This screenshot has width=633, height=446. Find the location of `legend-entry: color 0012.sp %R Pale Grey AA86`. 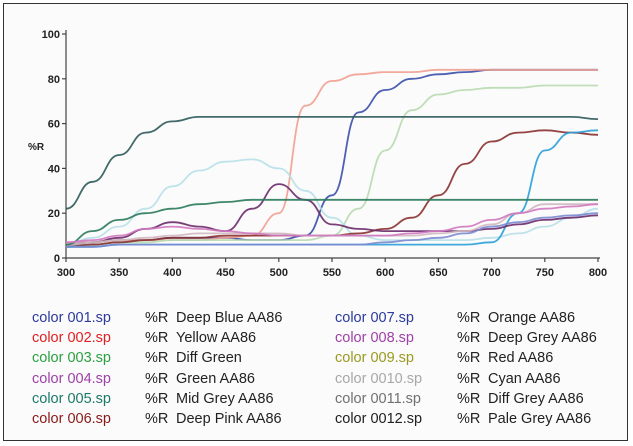

legend-entry: color 0012.sp %R Pale Grey AA86 is located at coordinates (463, 419).